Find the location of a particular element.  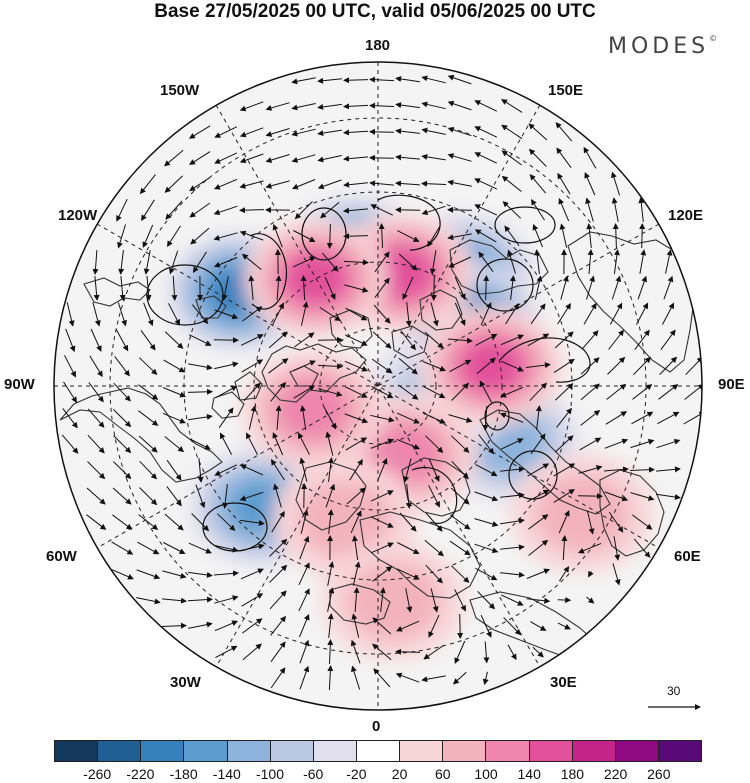

lon-label-90e: 90E is located at coordinates (731, 384).